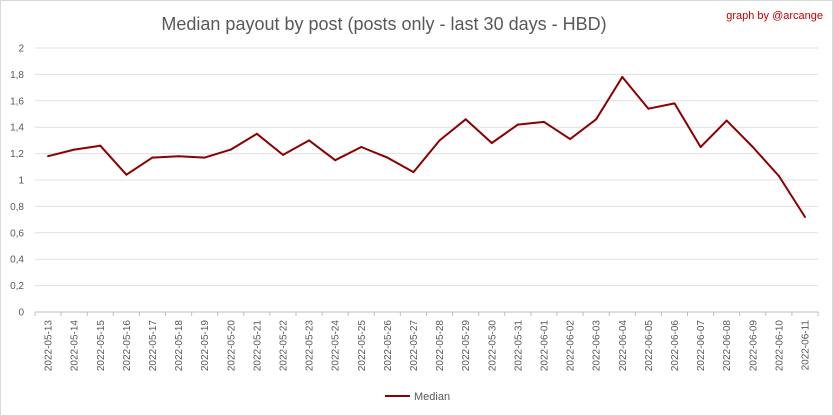 This screenshot has height=416, width=833. I want to click on x-tick-label: 2022-05-24, so click(336, 346).